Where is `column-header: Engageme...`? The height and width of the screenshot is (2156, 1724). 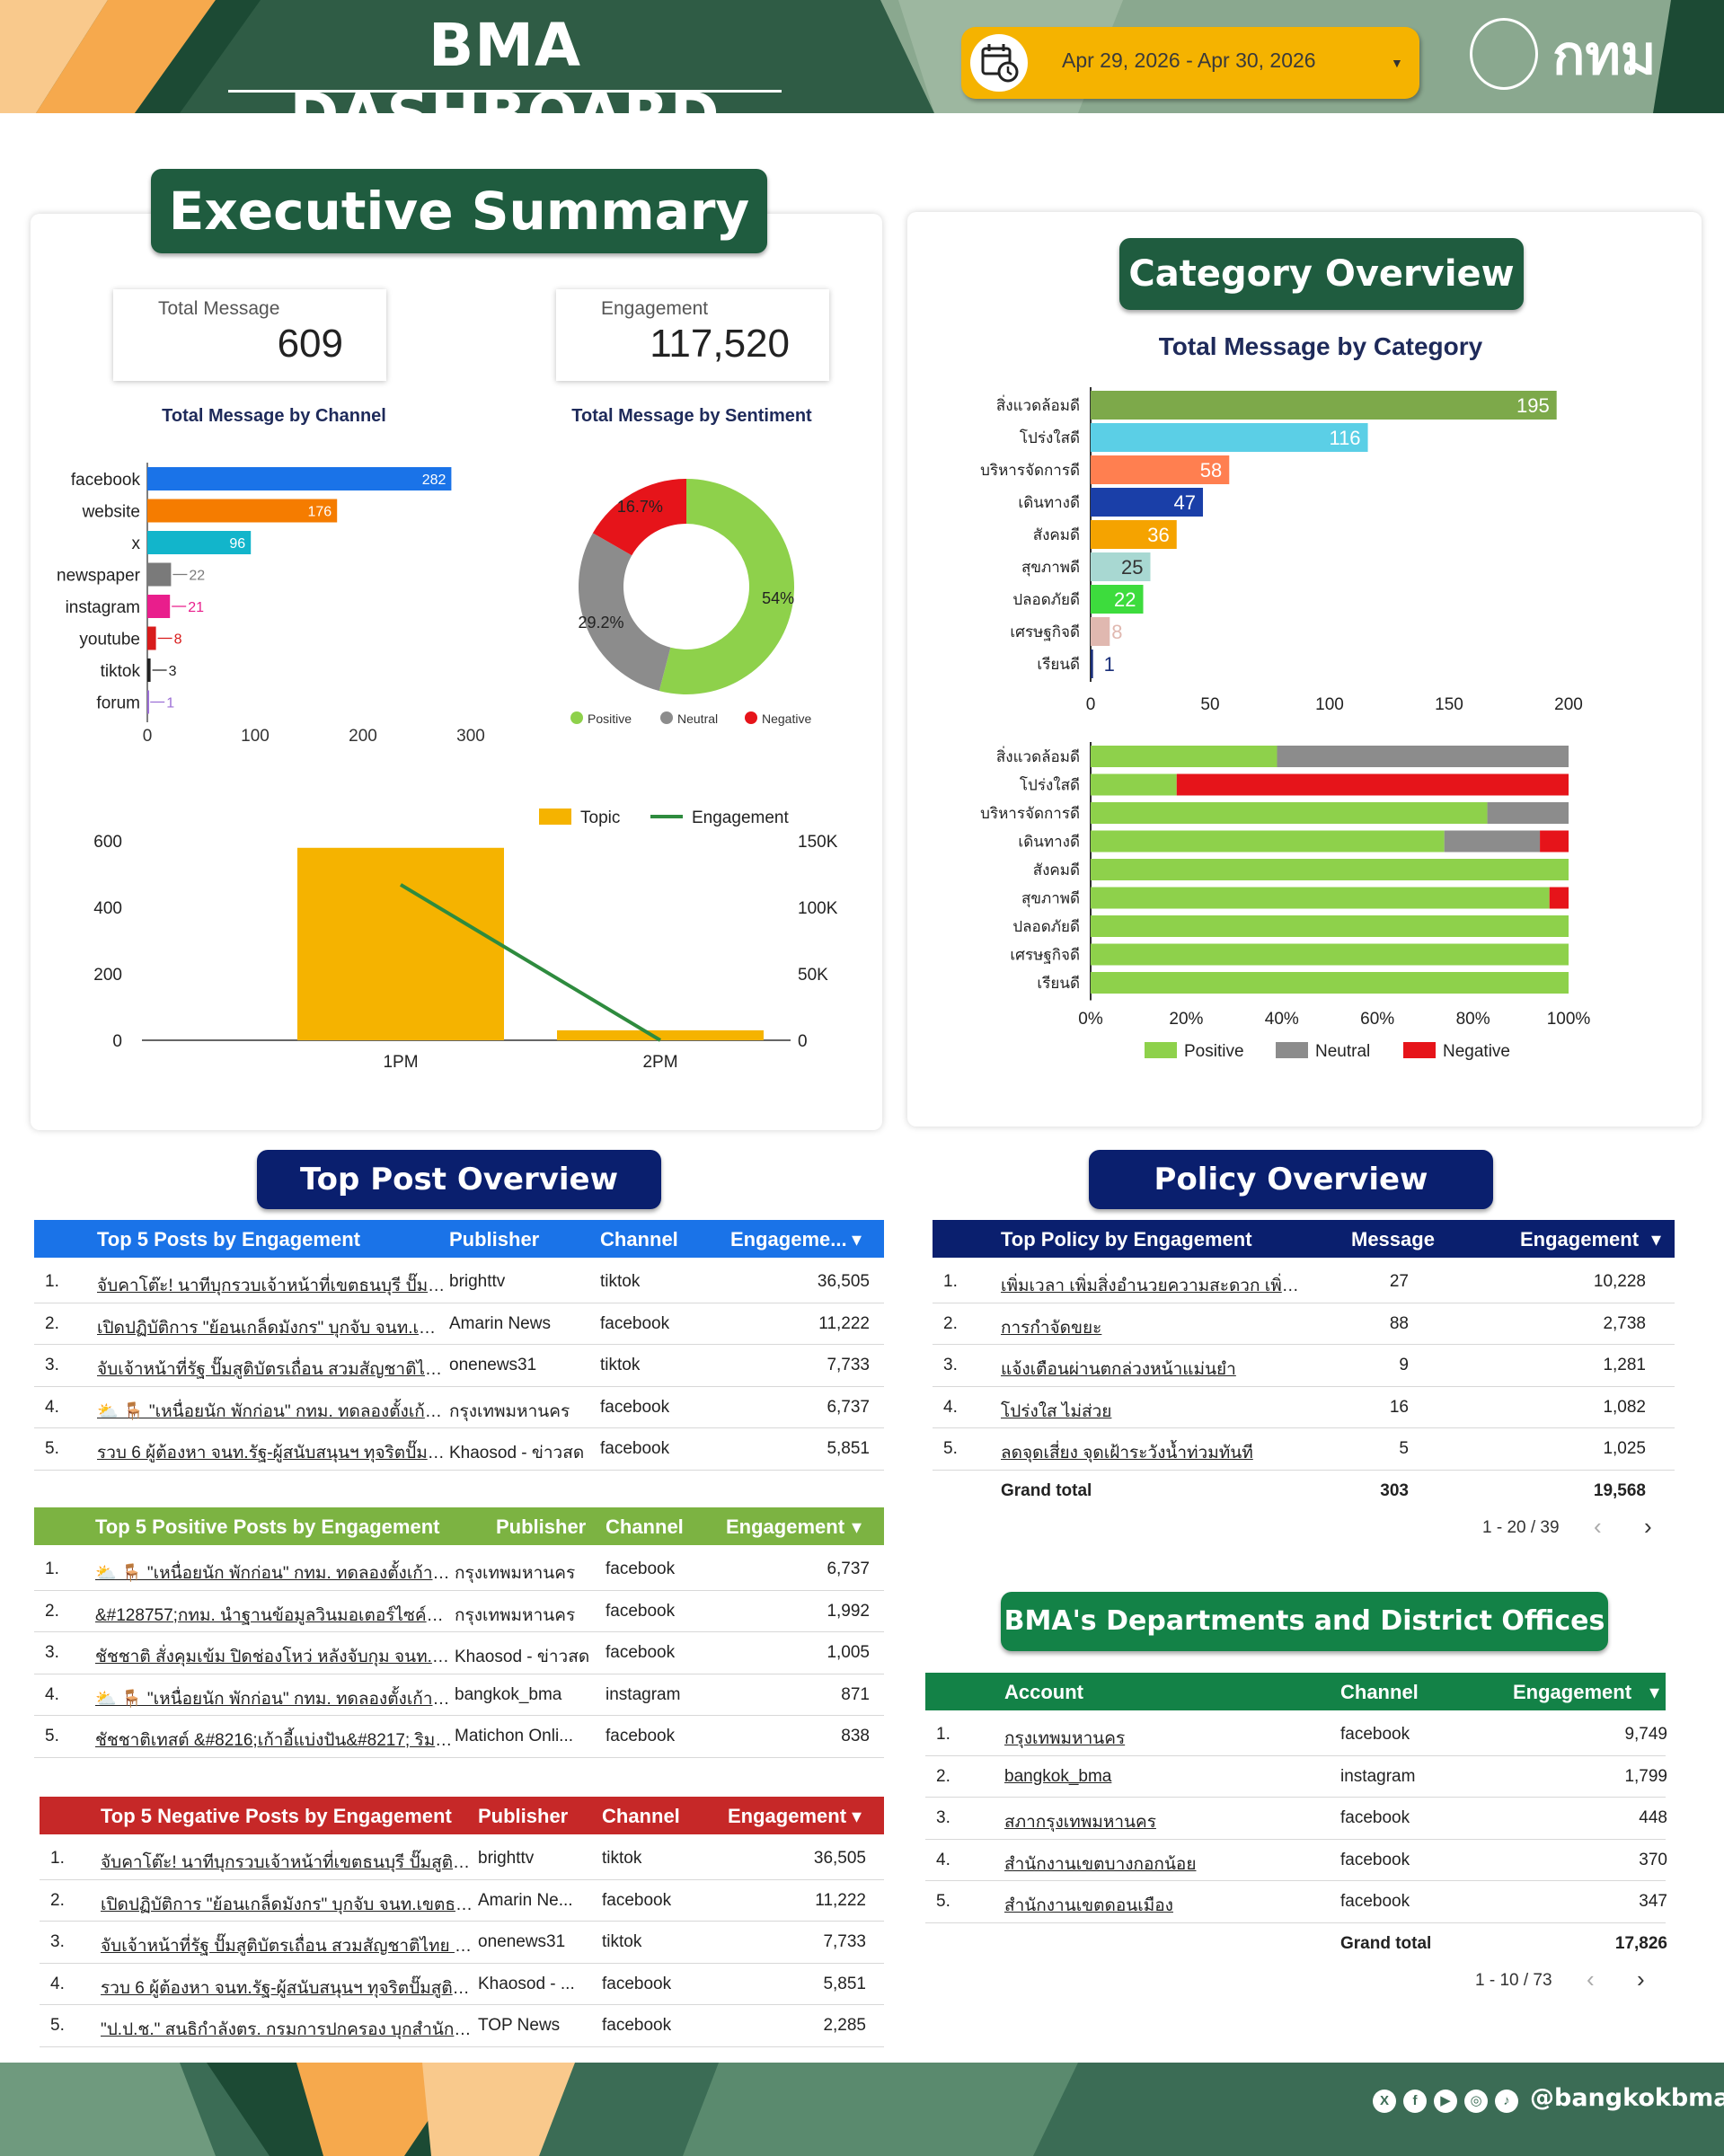 column-header: Engageme... is located at coordinates (788, 1239).